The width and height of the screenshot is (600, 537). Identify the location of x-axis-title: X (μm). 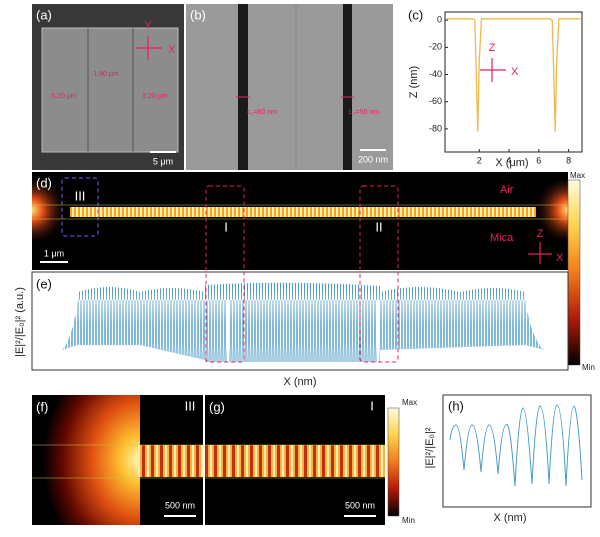
(511, 163).